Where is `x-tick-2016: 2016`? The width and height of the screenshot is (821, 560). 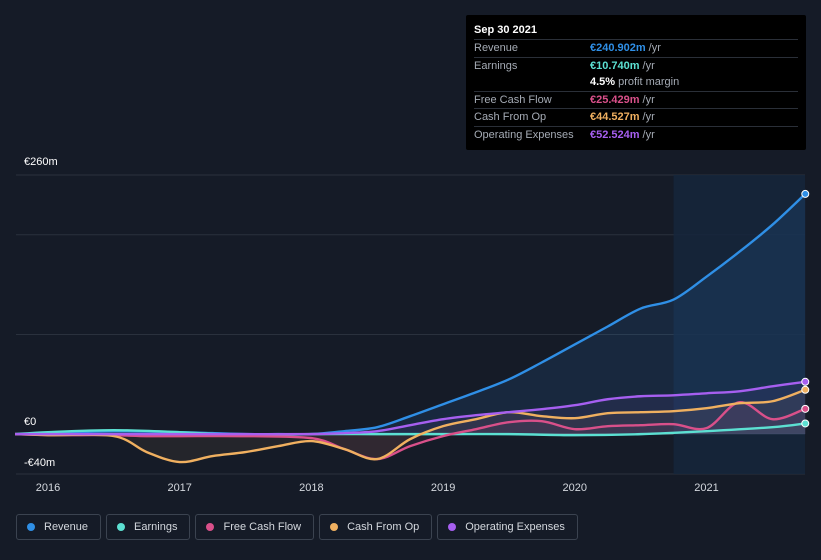
x-tick-2016: 2016 is located at coordinates (48, 488).